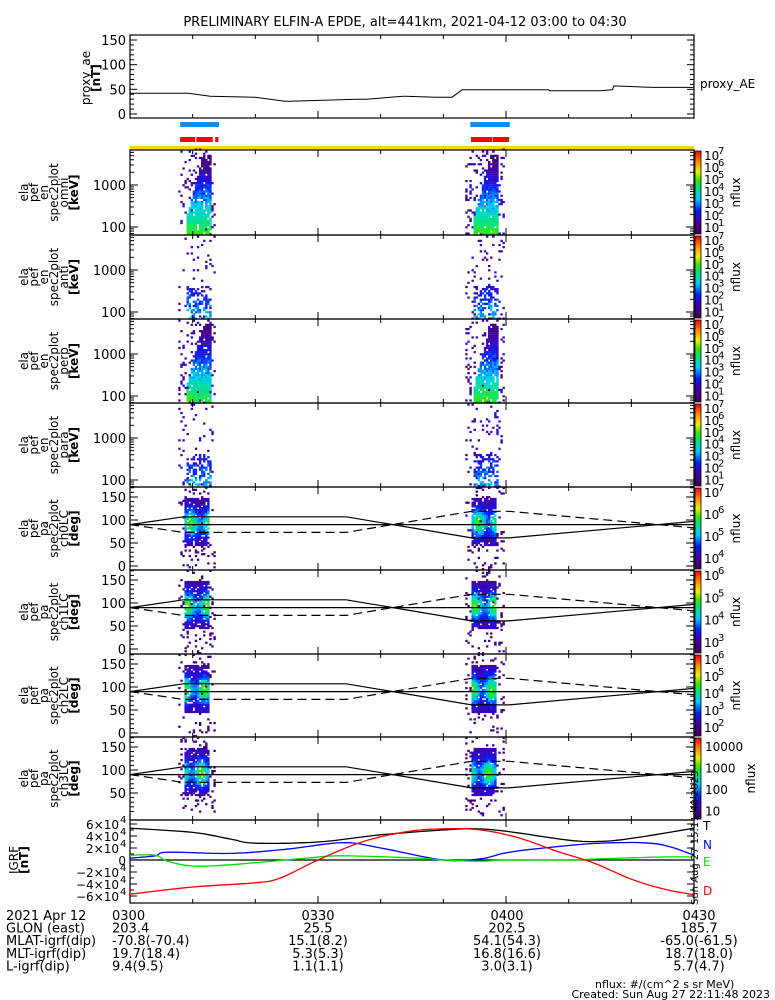 Image resolution: width=775 pixels, height=1000 pixels. What do you see at coordinates (721, 616) in the screenshot?
I see `colorbar-tick-exponent: 4` at bounding box center [721, 616].